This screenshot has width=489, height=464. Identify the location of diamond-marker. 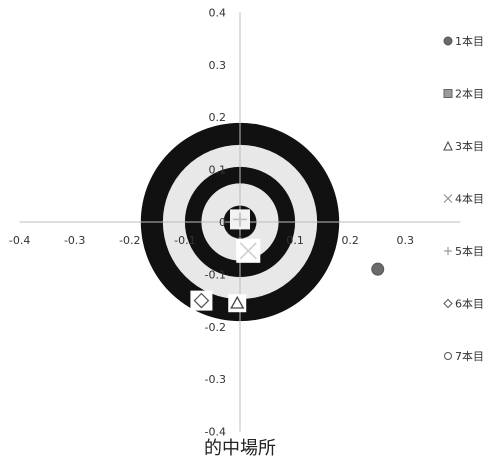
(201, 300).